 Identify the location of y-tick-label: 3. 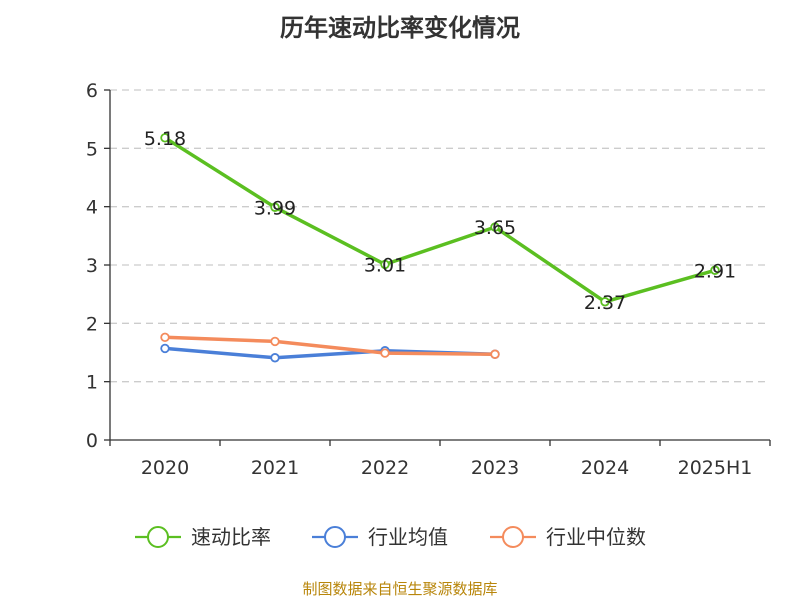
(92, 266).